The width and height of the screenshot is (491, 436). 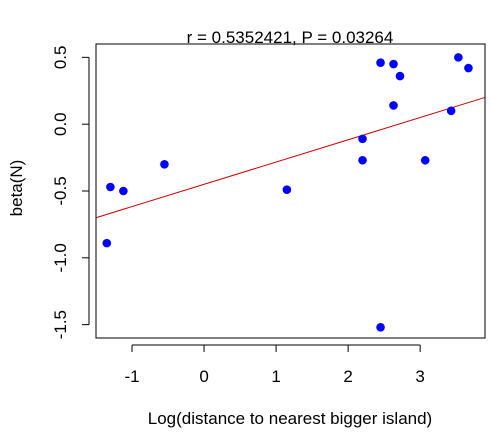 I want to click on x-tick-label: 0, so click(x=203, y=376).